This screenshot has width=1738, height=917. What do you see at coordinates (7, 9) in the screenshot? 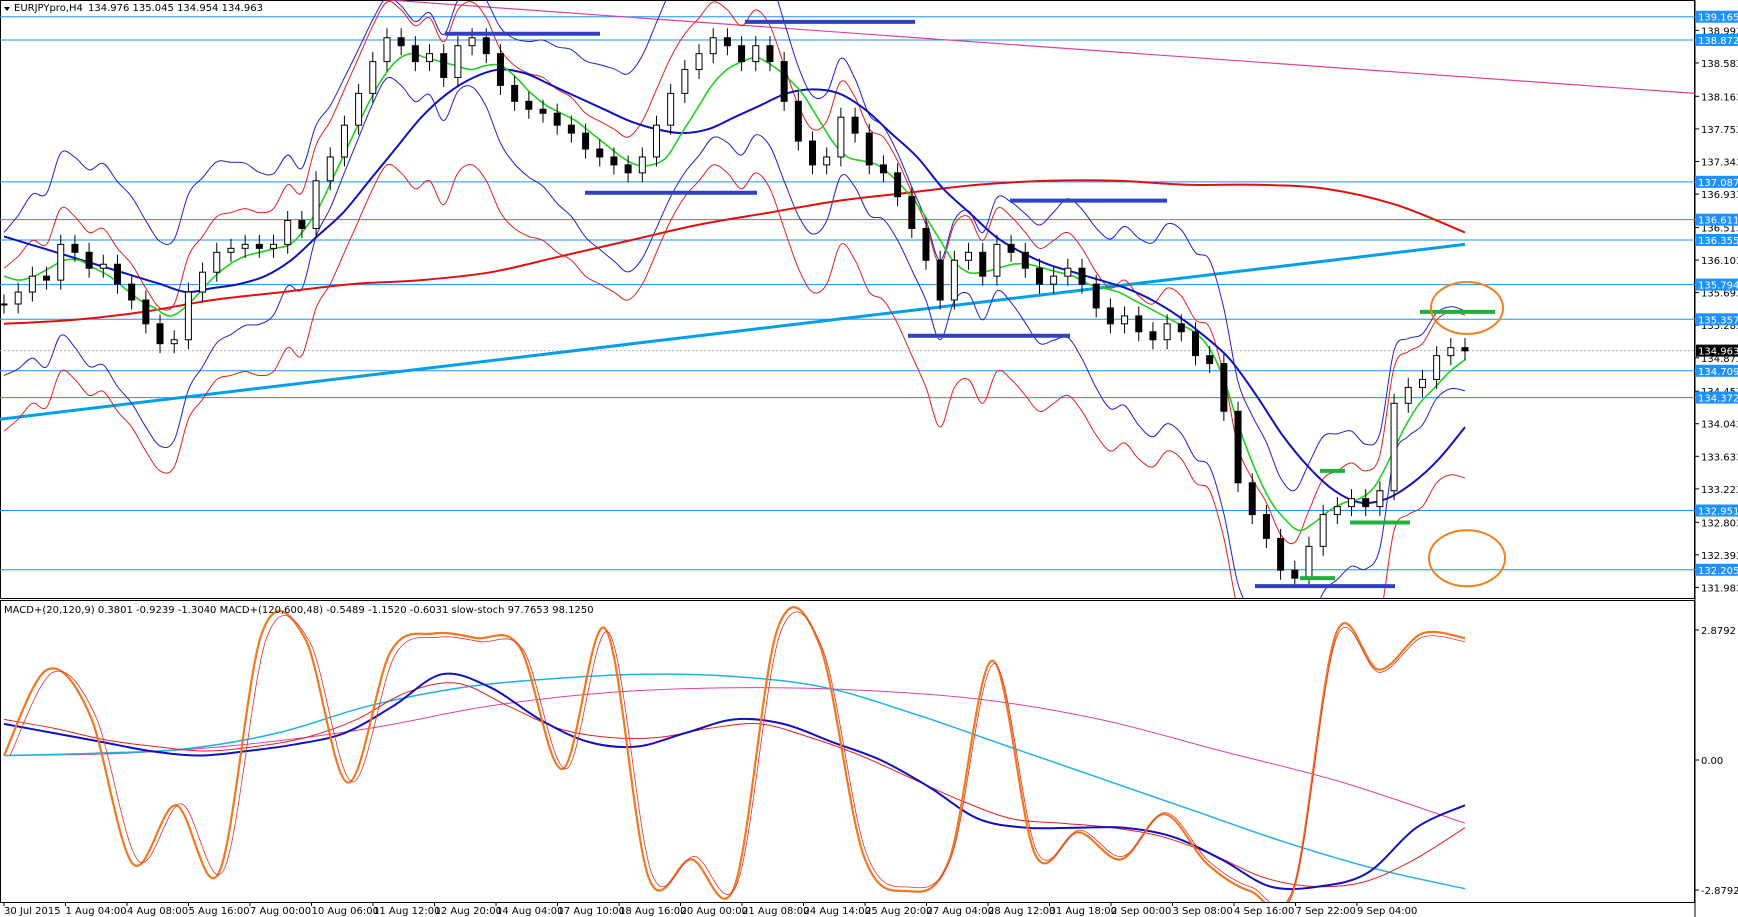
I see `chevron-down-icon` at bounding box center [7, 9].